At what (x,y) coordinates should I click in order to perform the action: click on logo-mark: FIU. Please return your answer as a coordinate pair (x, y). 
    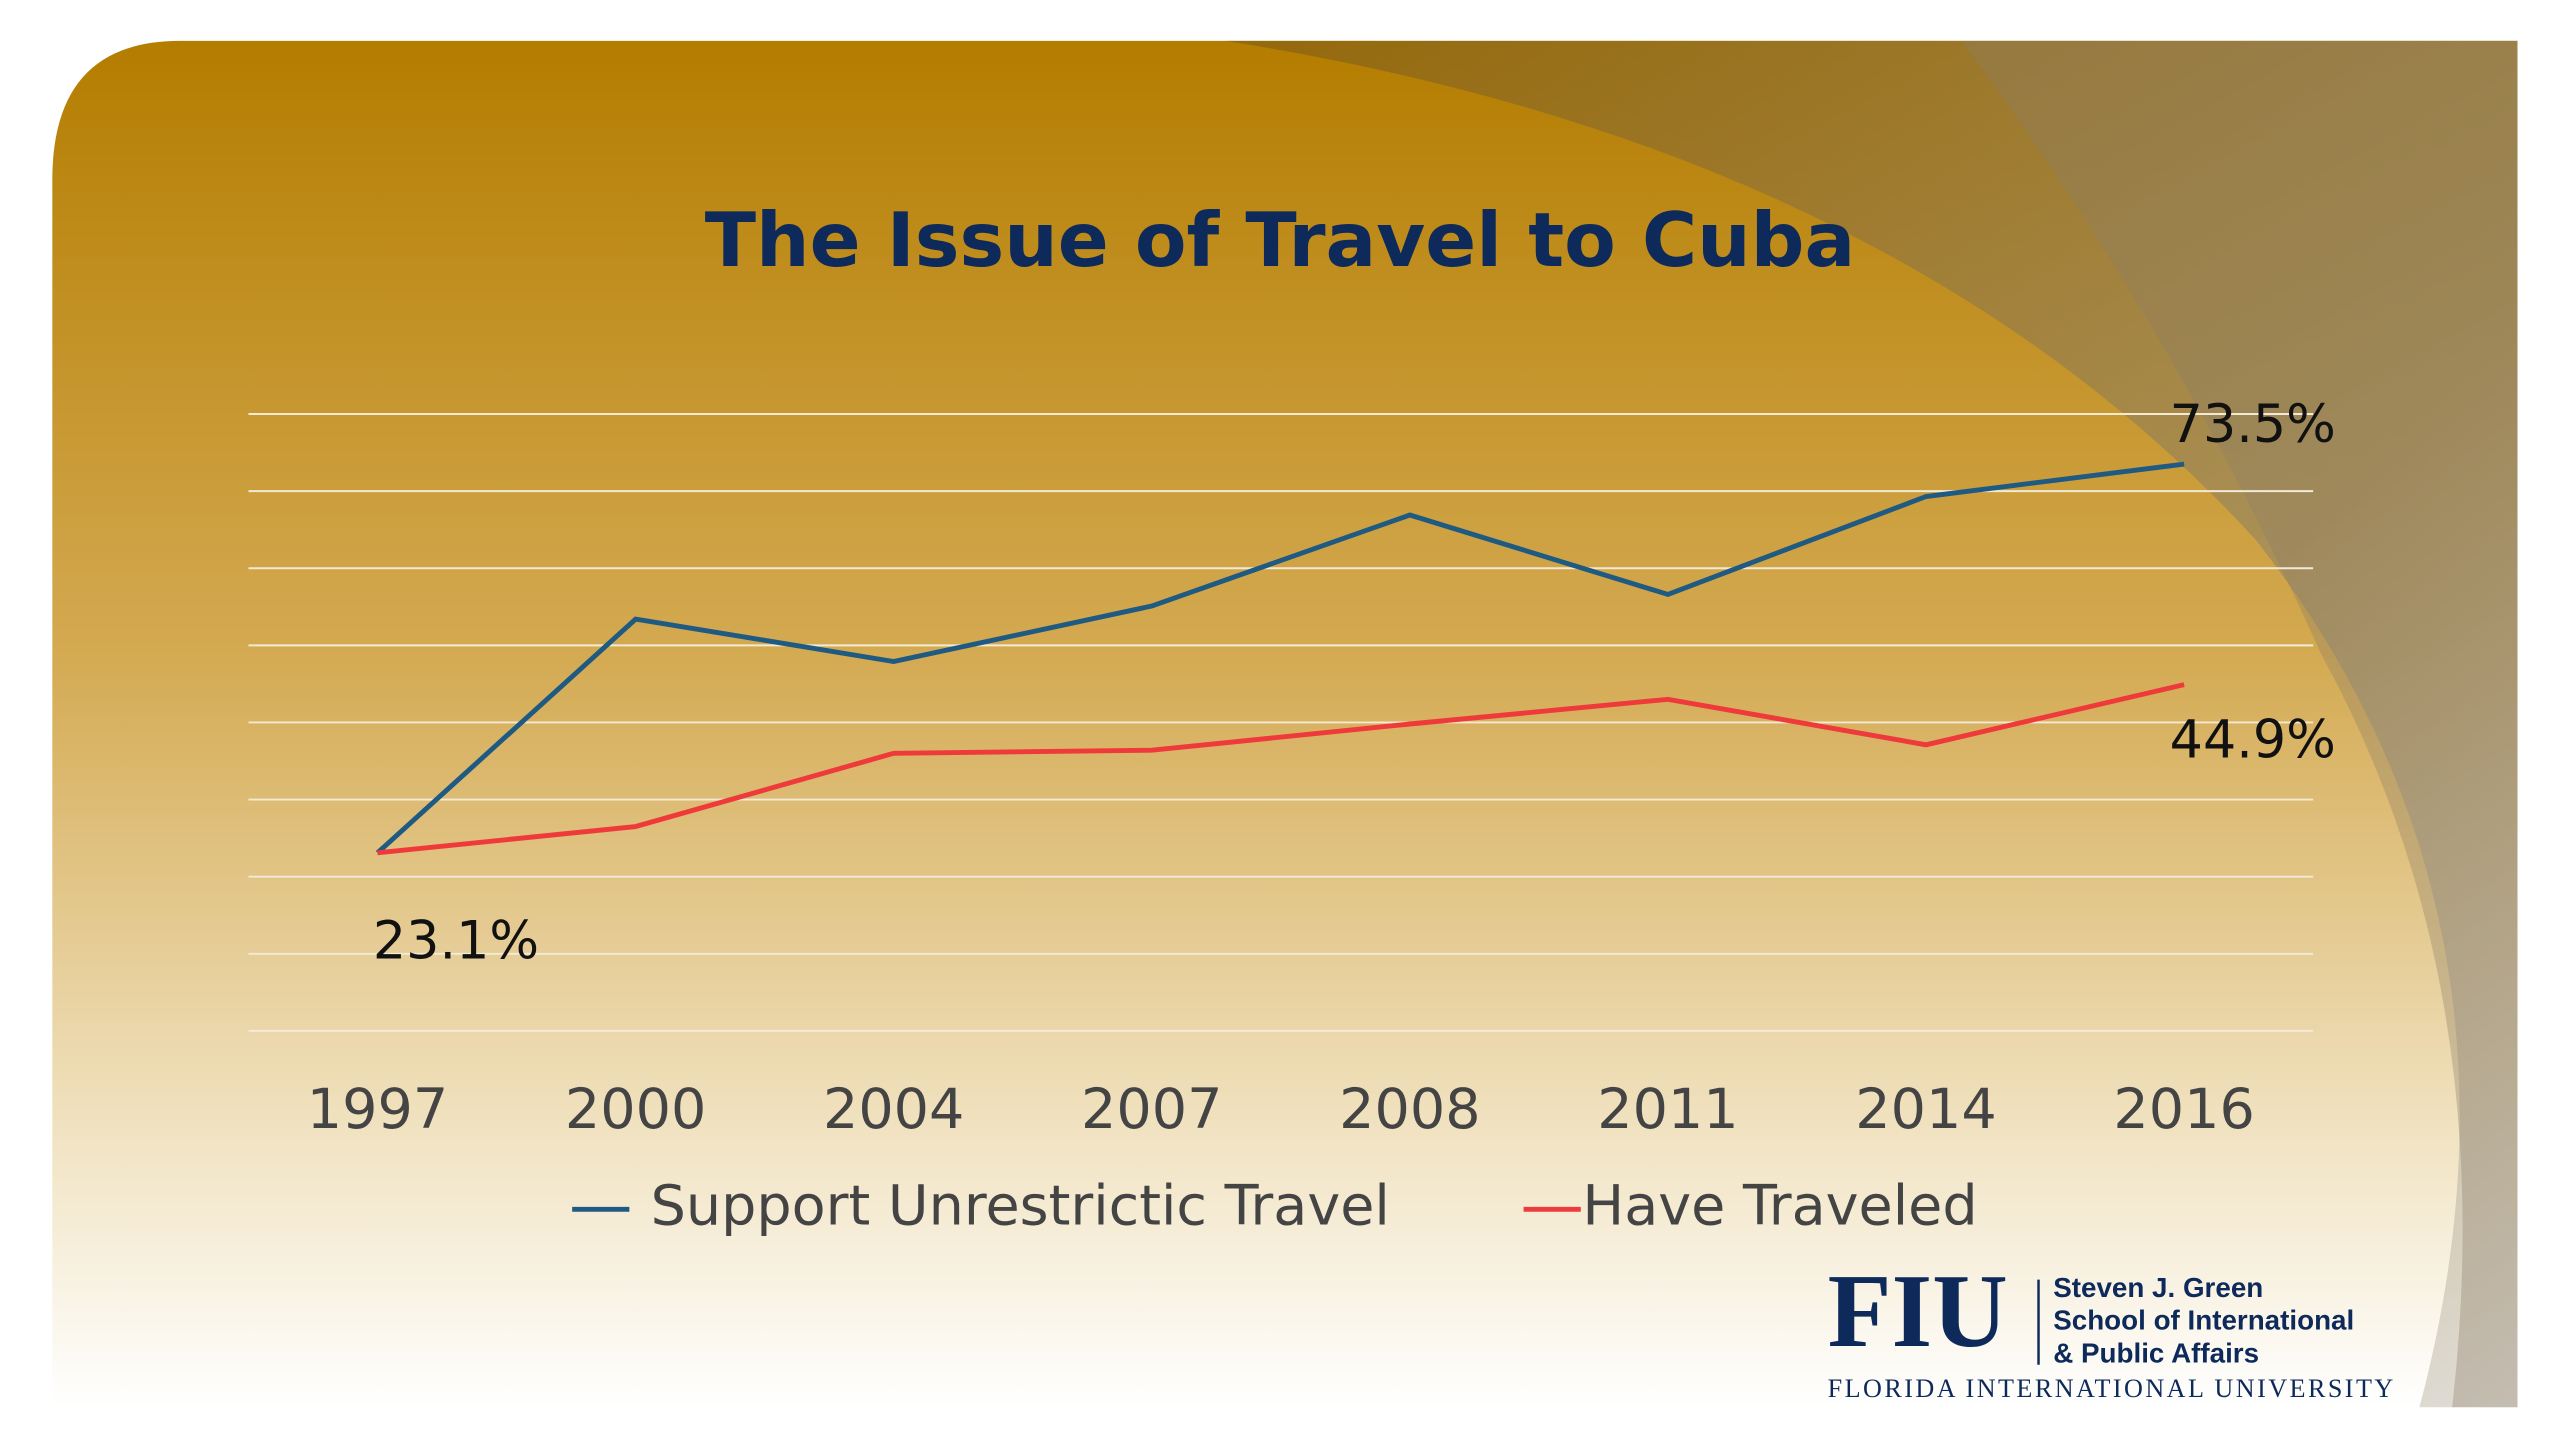
    Looking at the image, I should click on (1918, 1311).